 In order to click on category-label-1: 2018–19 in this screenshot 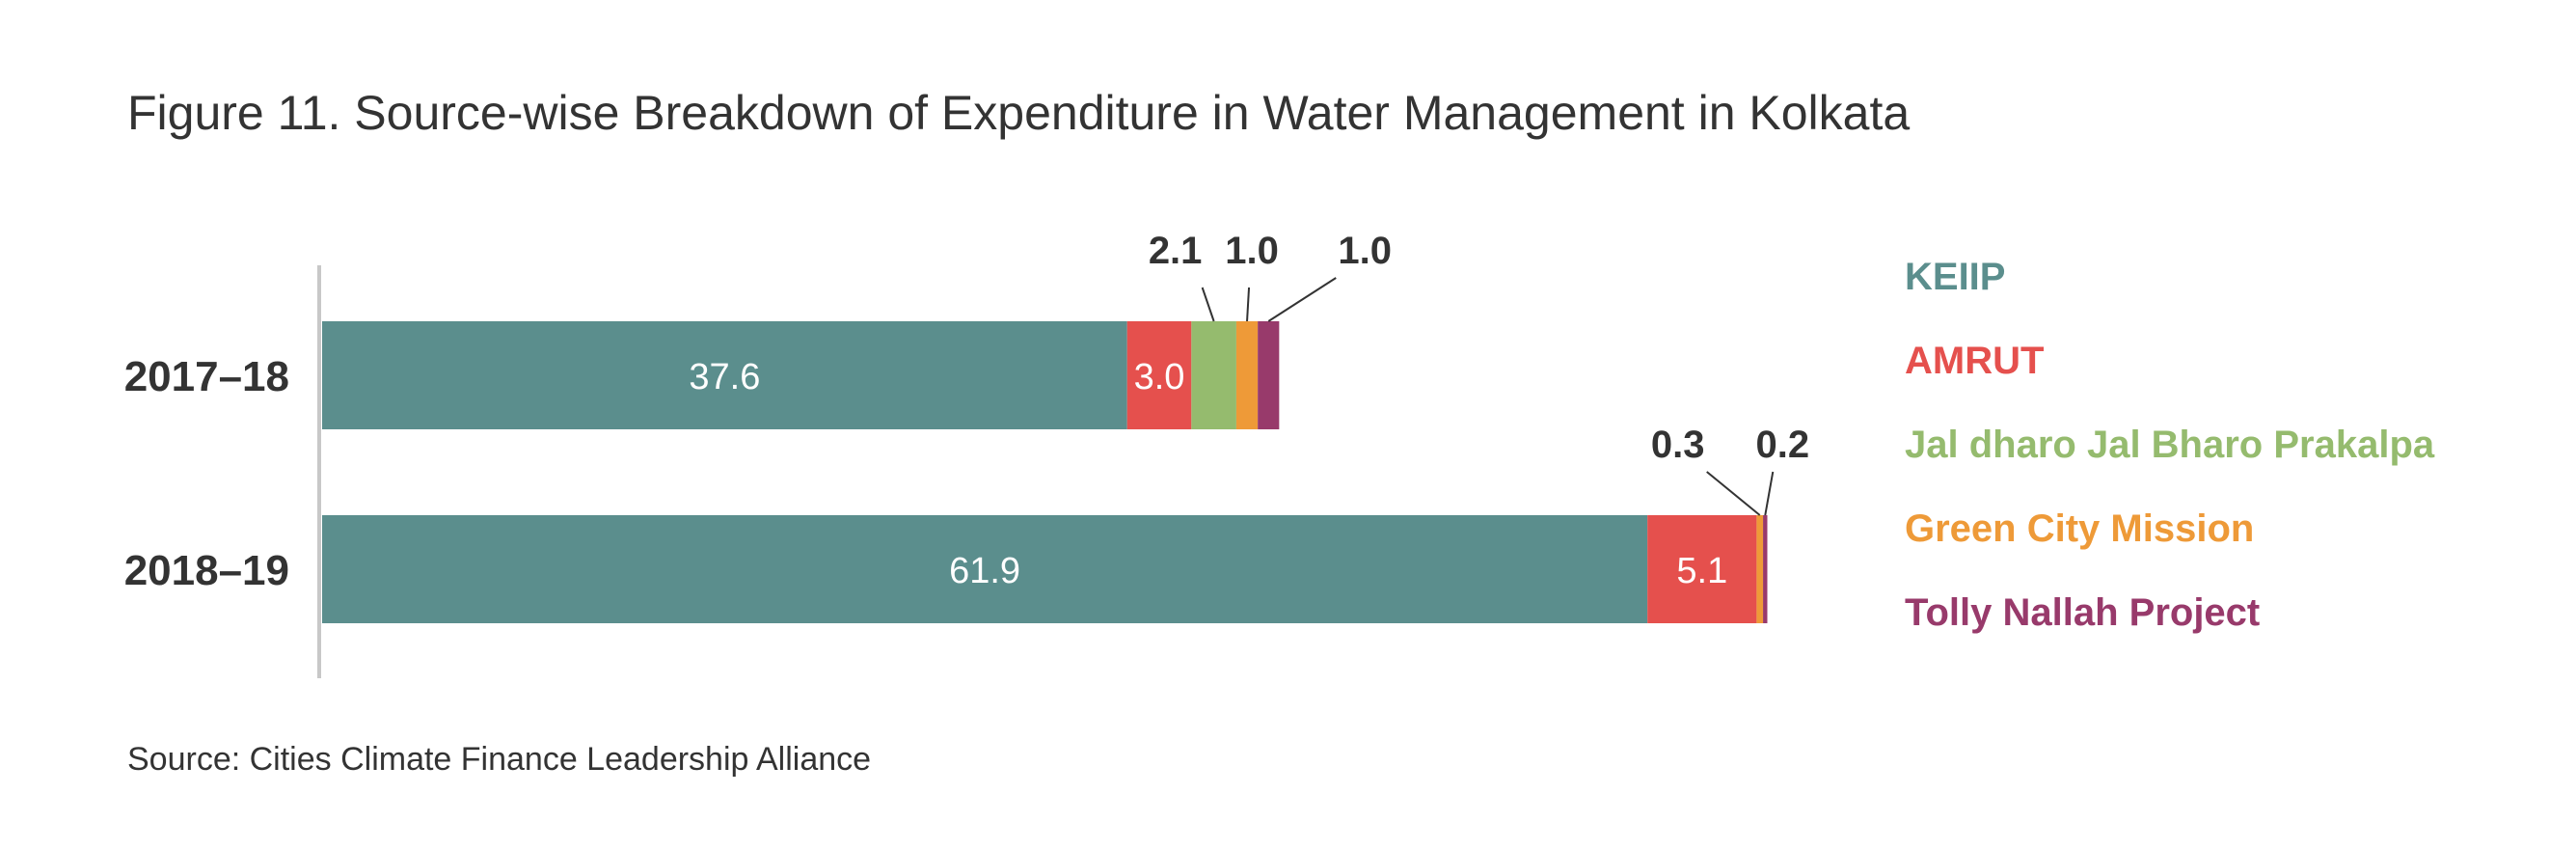, I will do `click(206, 570)`.